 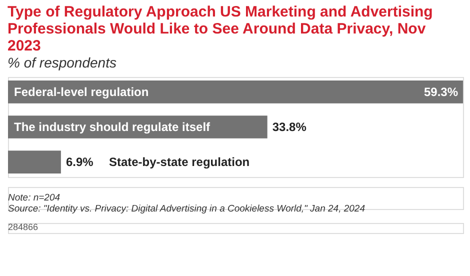 What do you see at coordinates (289, 127) in the screenshot?
I see `data-label: 33.8%` at bounding box center [289, 127].